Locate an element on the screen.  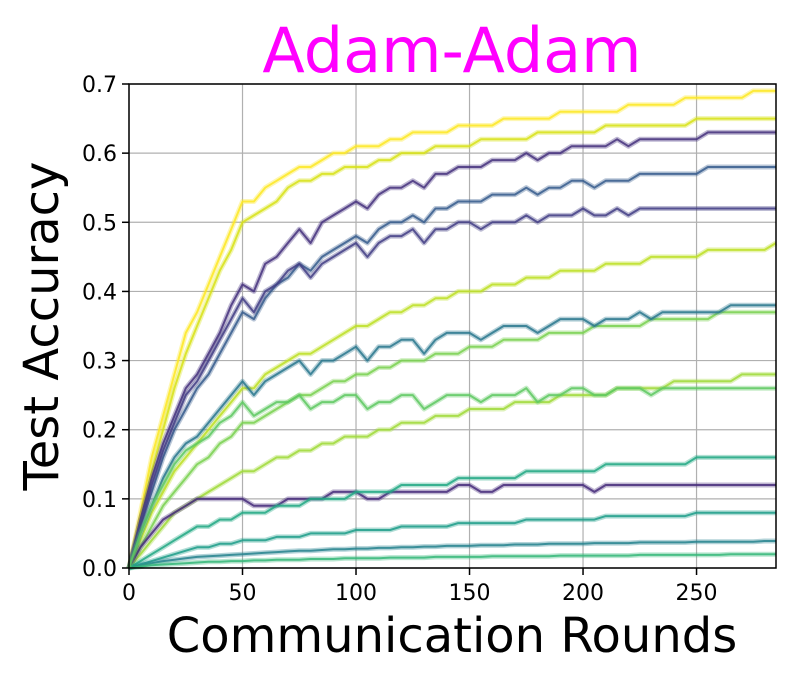
series-line-halo is located at coordinates (451, 512).